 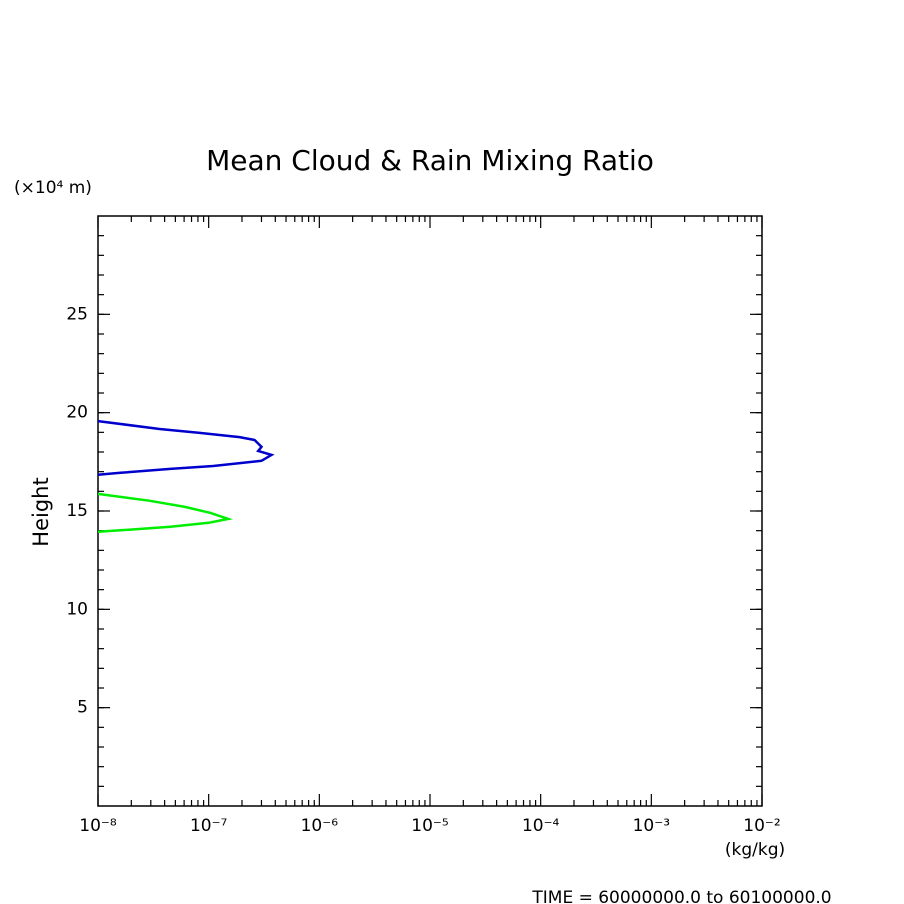 I want to click on x-unit: (kg/kg), so click(x=755, y=850).